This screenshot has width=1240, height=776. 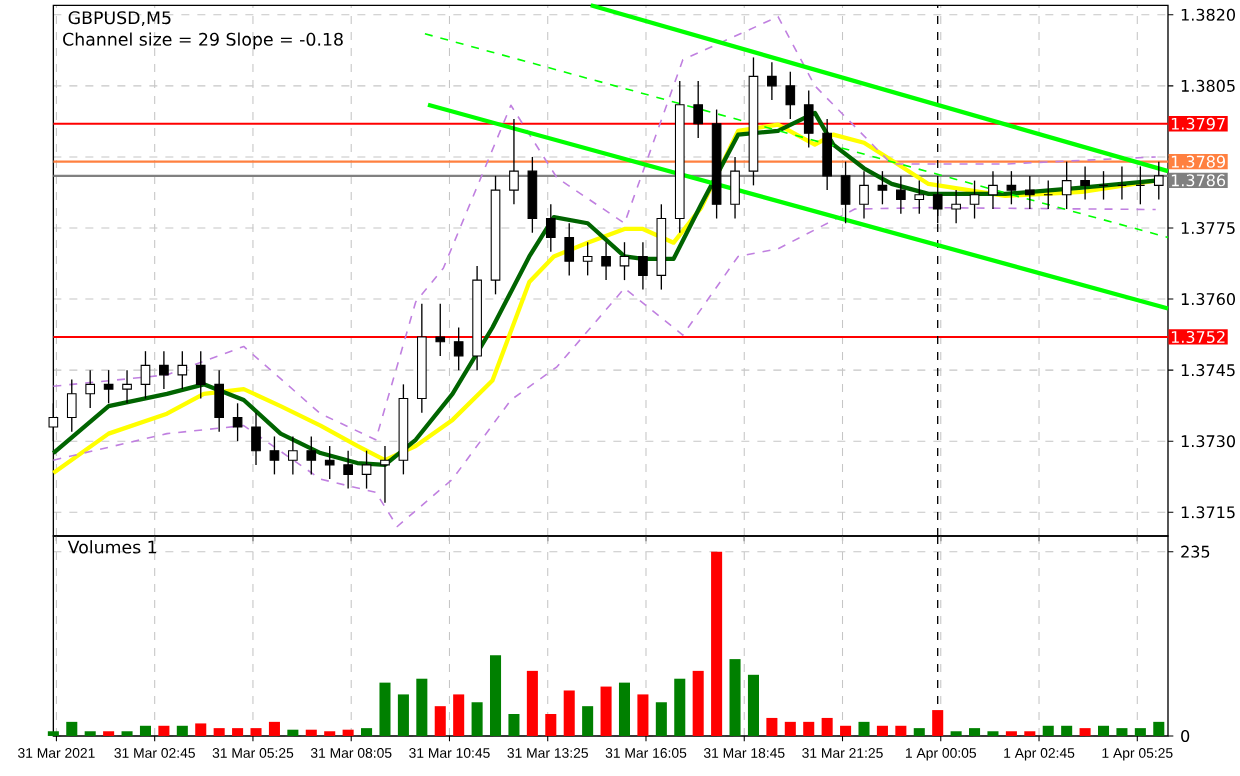 I want to click on ref-line-label: 1.3789, so click(x=1198, y=161).